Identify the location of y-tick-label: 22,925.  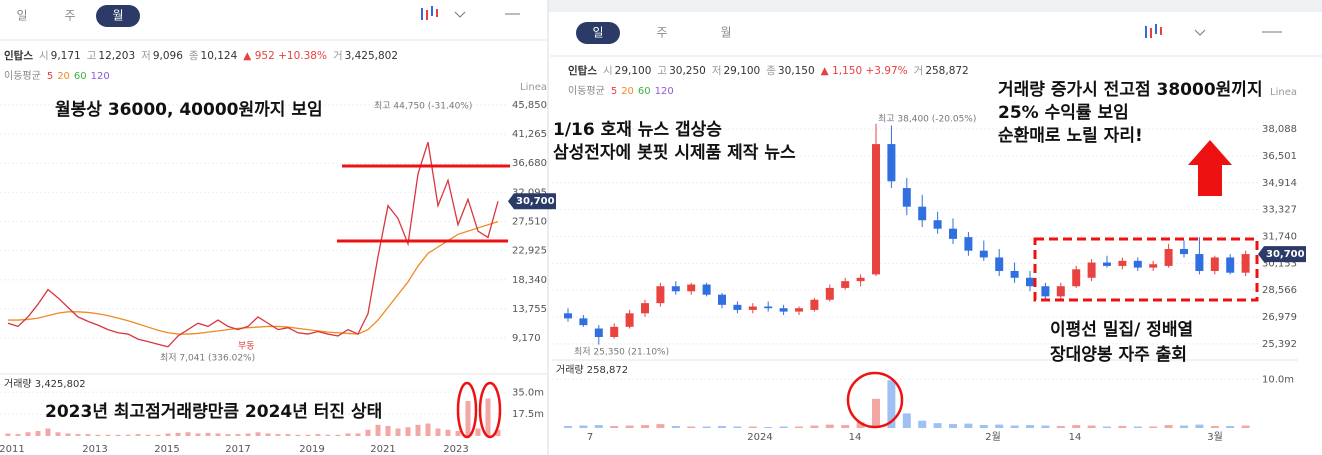
(529, 251).